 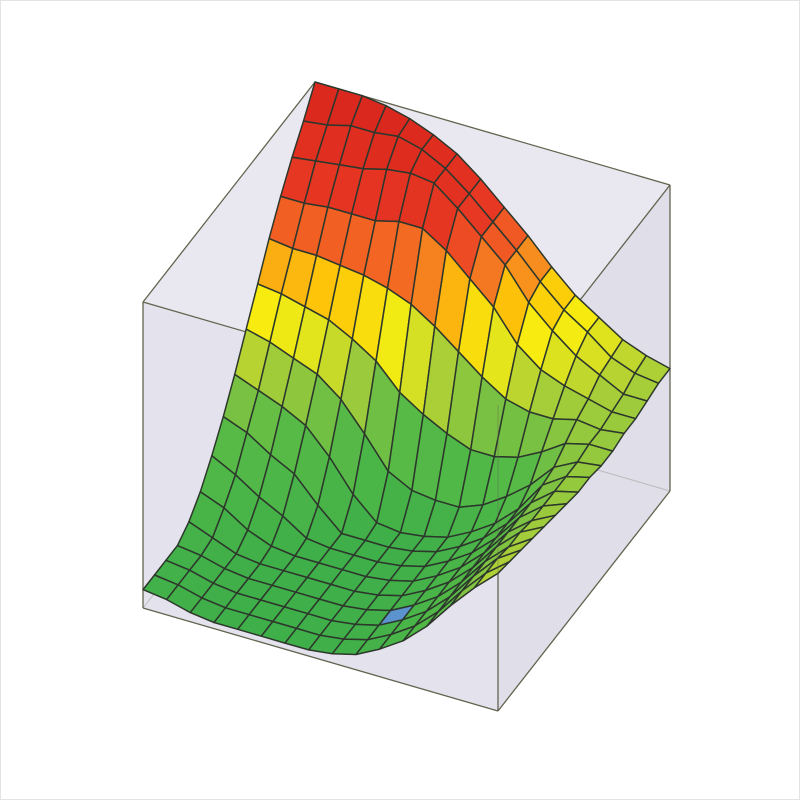 I want to click on cube-bottom-front-right-edge, so click(x=584, y=601).